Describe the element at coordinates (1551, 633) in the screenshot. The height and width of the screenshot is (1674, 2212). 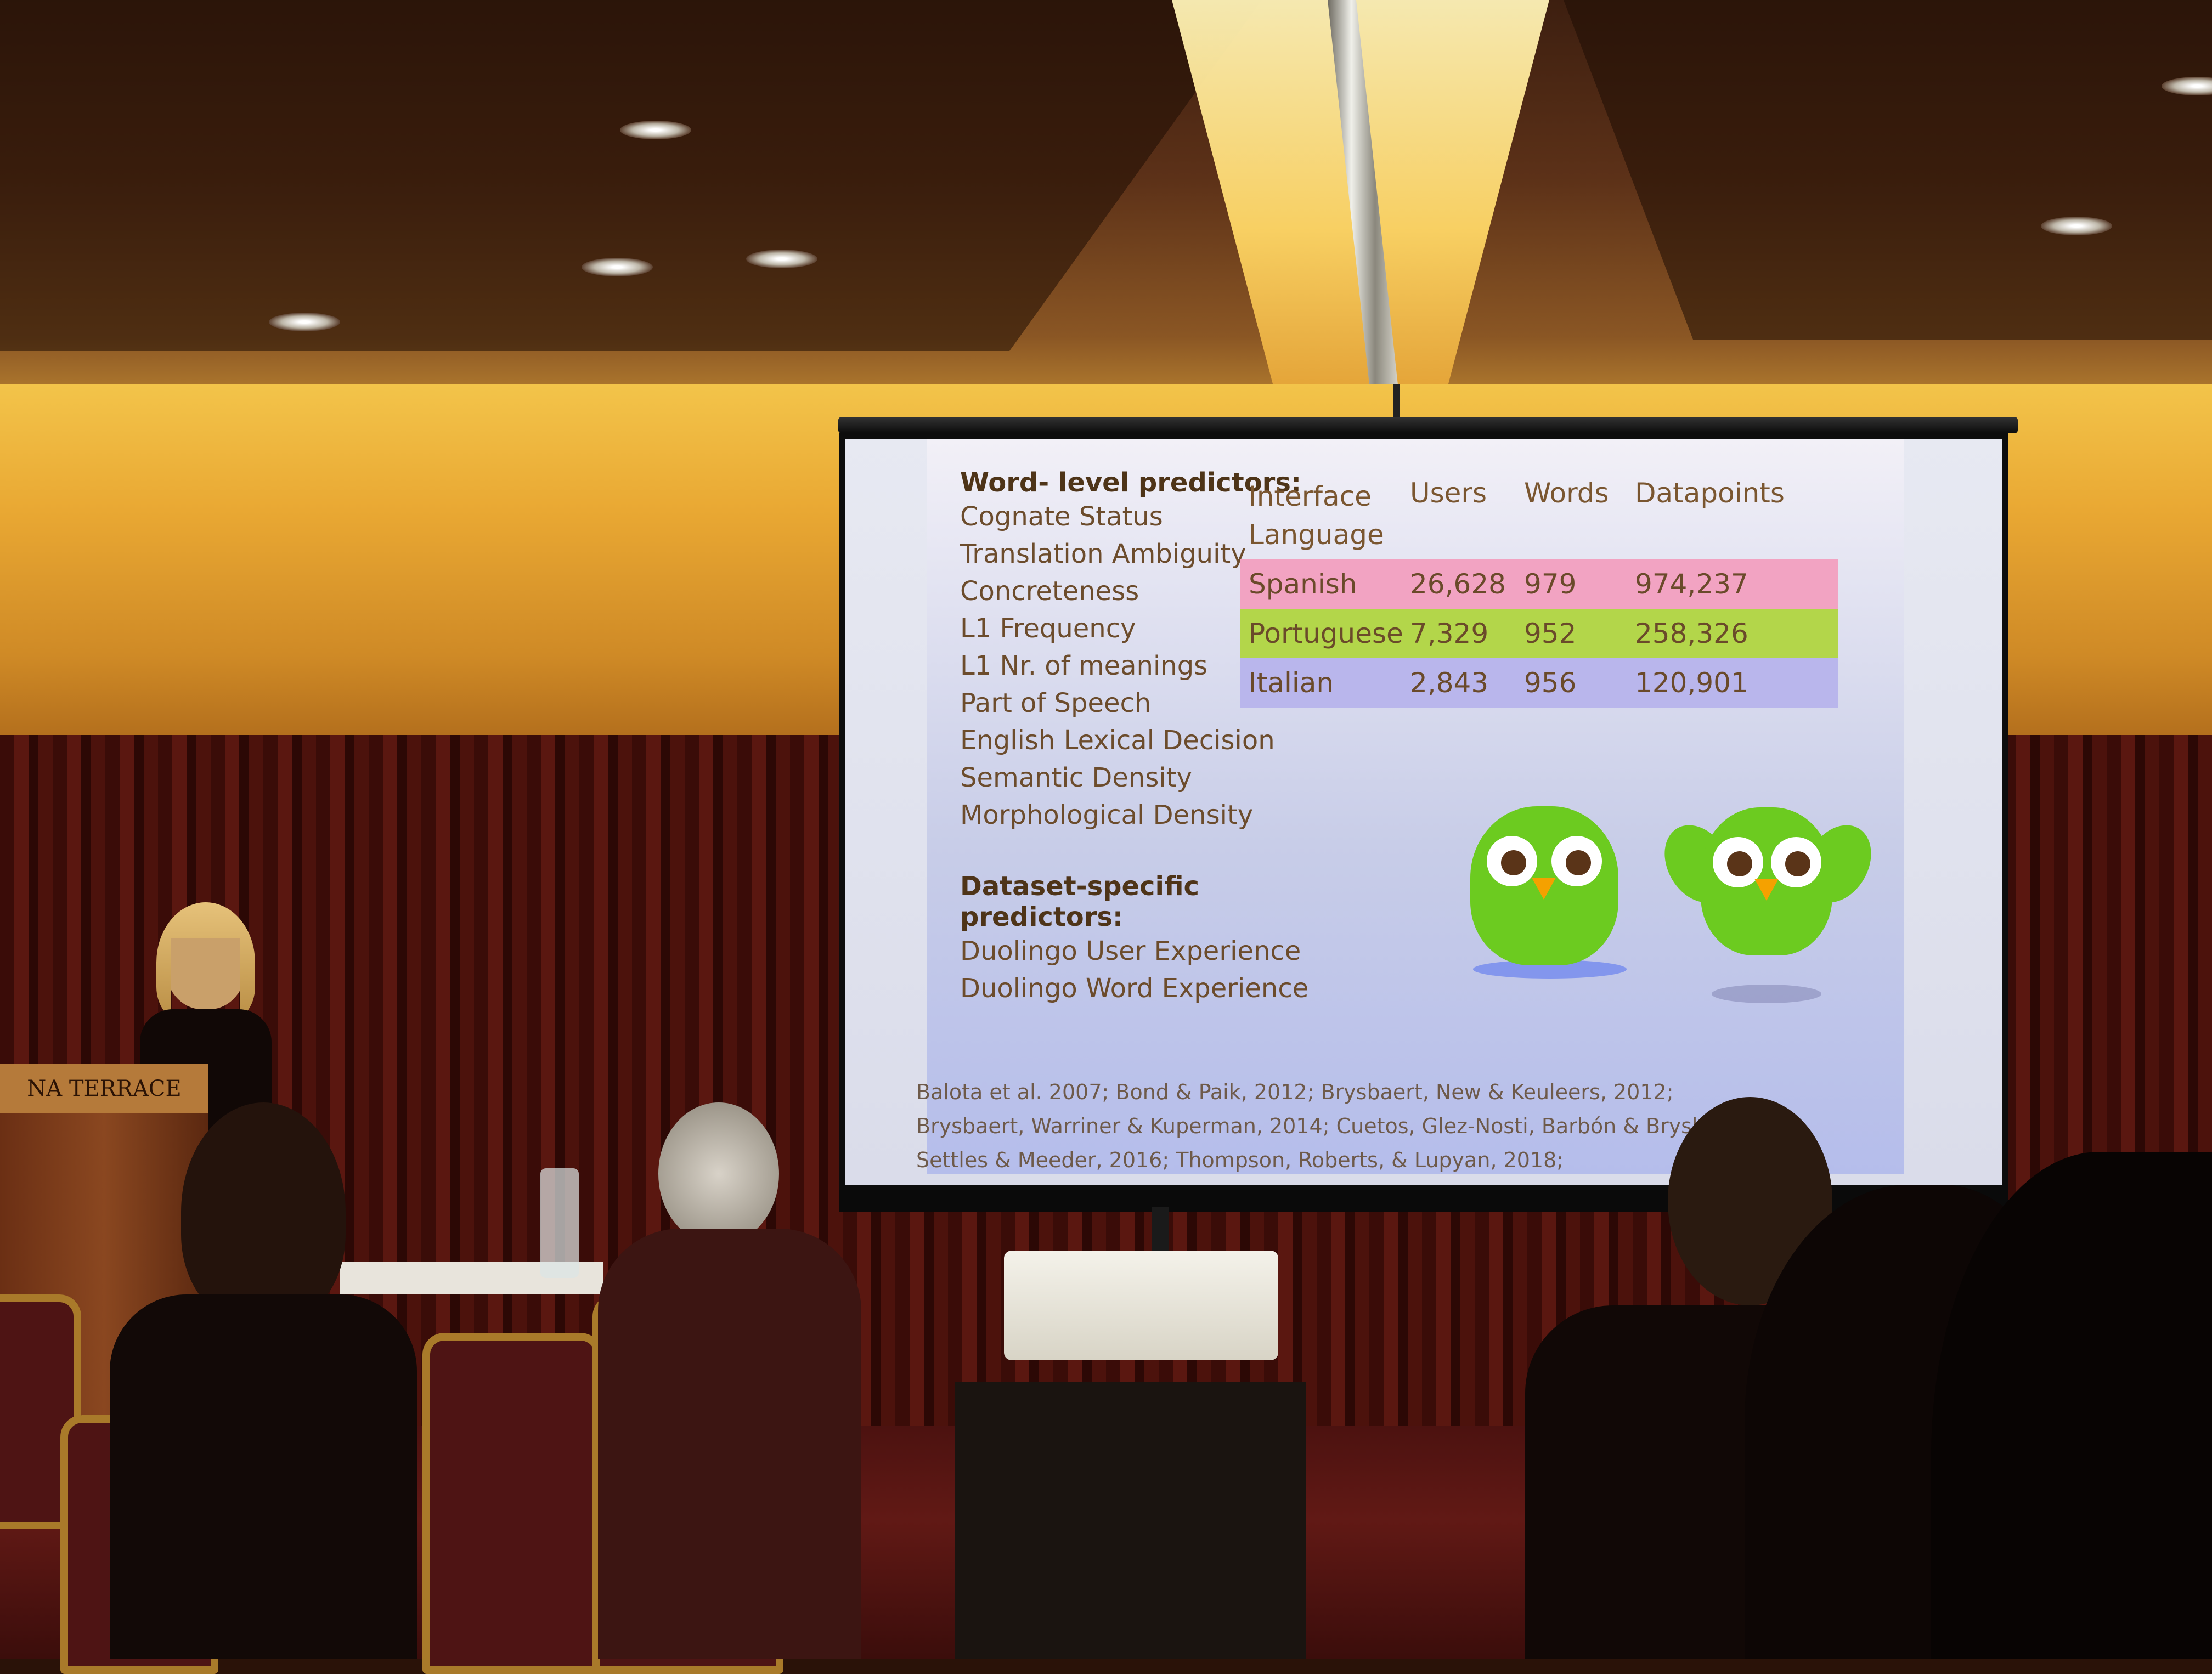
I see `cell-words: 952` at that location.